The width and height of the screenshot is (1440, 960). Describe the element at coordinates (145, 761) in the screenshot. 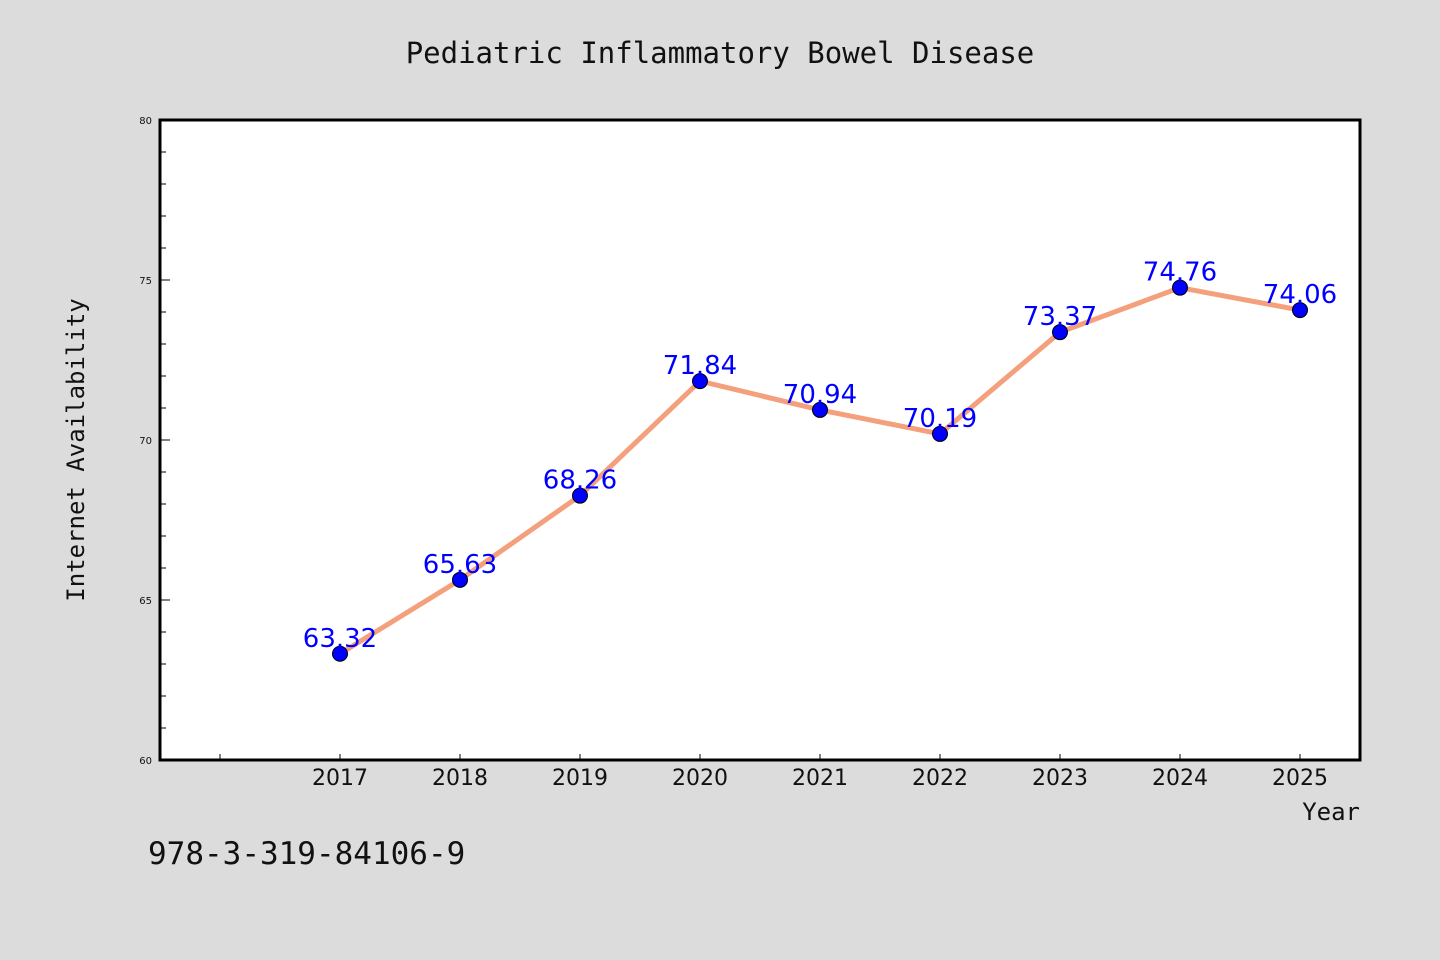

I see `y-tick-label: 60` at that location.